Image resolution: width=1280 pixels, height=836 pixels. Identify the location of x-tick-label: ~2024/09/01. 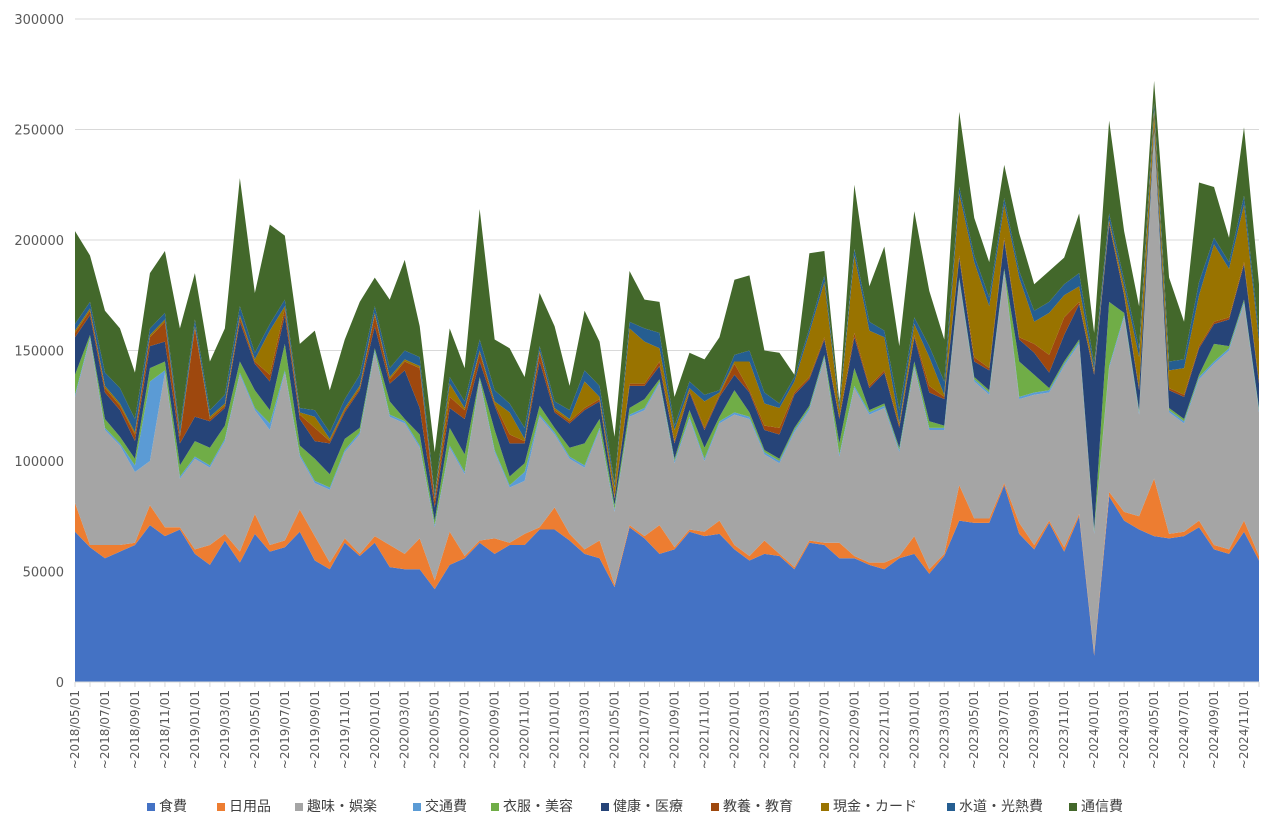
(1214, 729).